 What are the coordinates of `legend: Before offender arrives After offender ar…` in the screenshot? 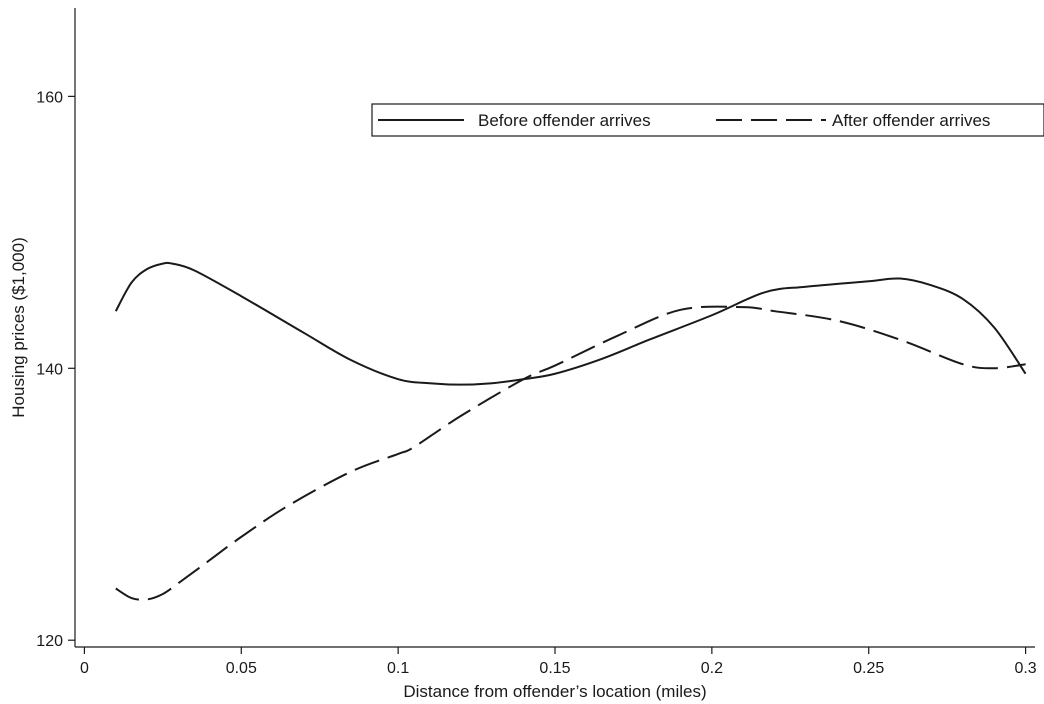 It's located at (707, 120).